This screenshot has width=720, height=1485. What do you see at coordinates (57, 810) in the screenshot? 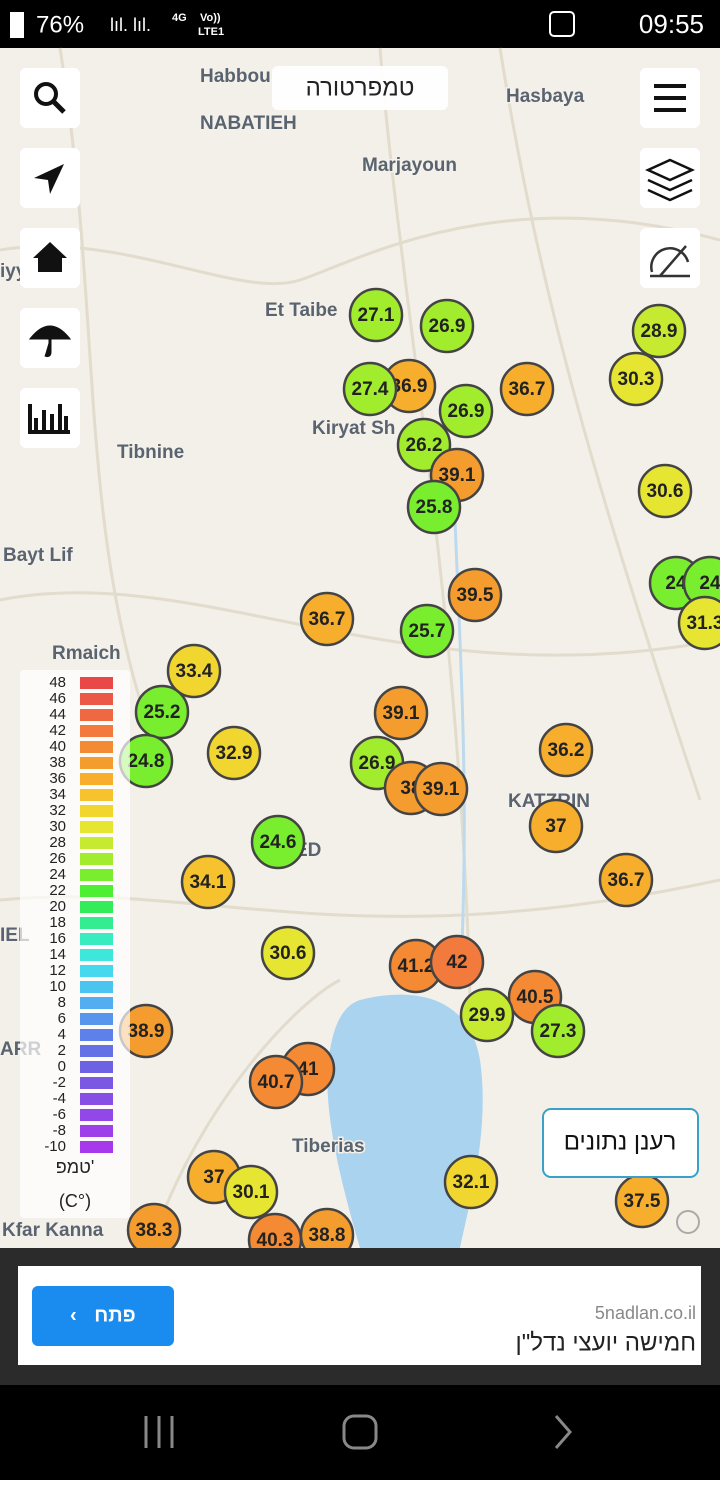
I see `legend-label: 32` at bounding box center [57, 810].